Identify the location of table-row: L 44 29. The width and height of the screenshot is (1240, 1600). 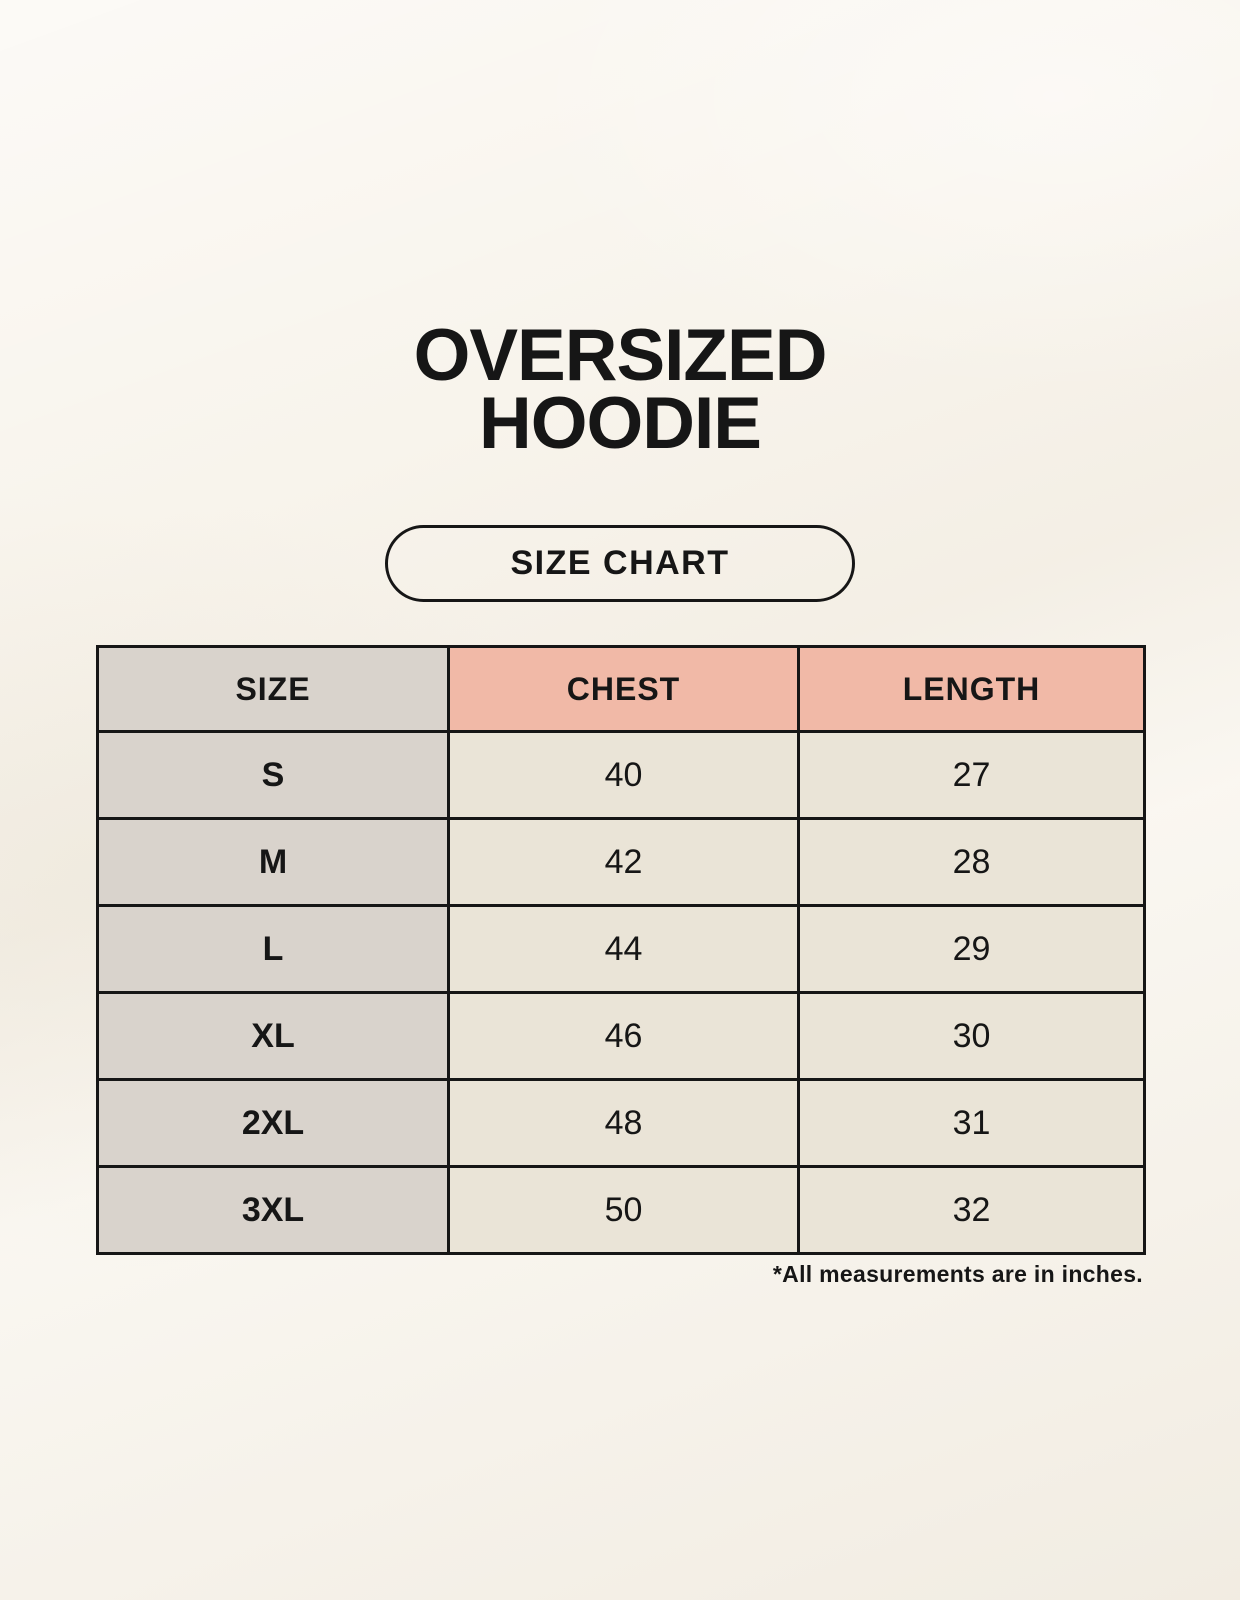
(621, 949).